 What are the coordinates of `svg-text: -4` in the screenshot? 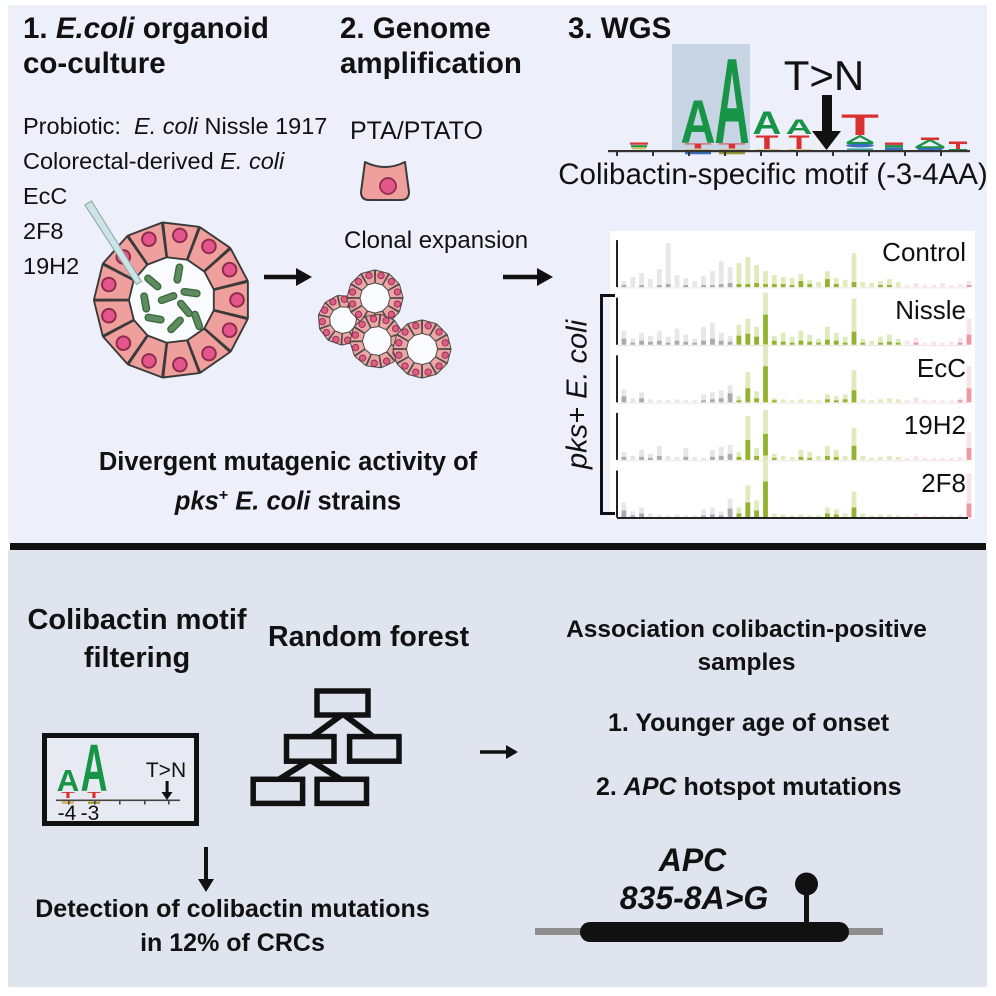 It's located at (67, 811).